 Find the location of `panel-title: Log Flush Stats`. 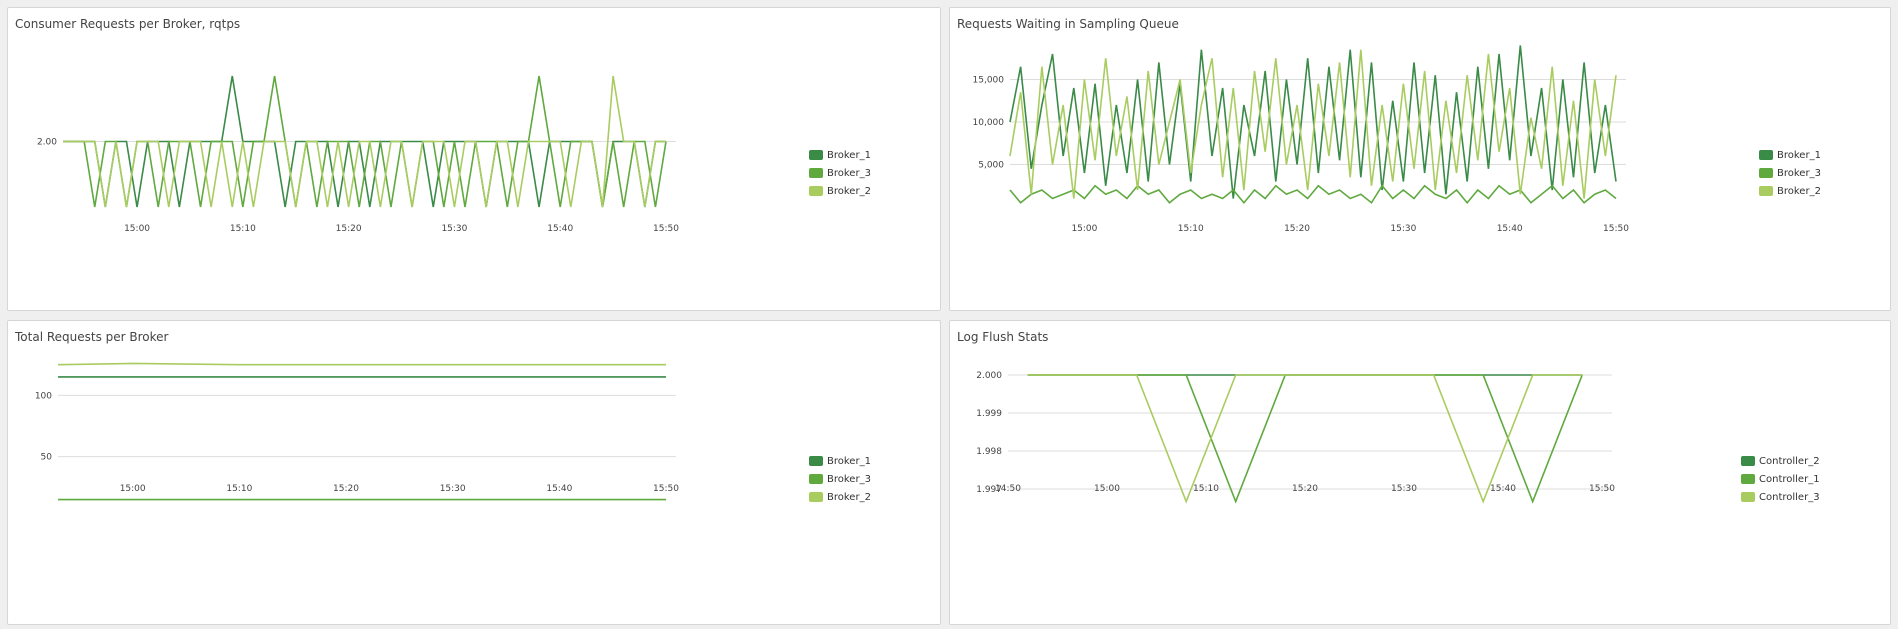

panel-title: Log Flush Stats is located at coordinates (1003, 337).